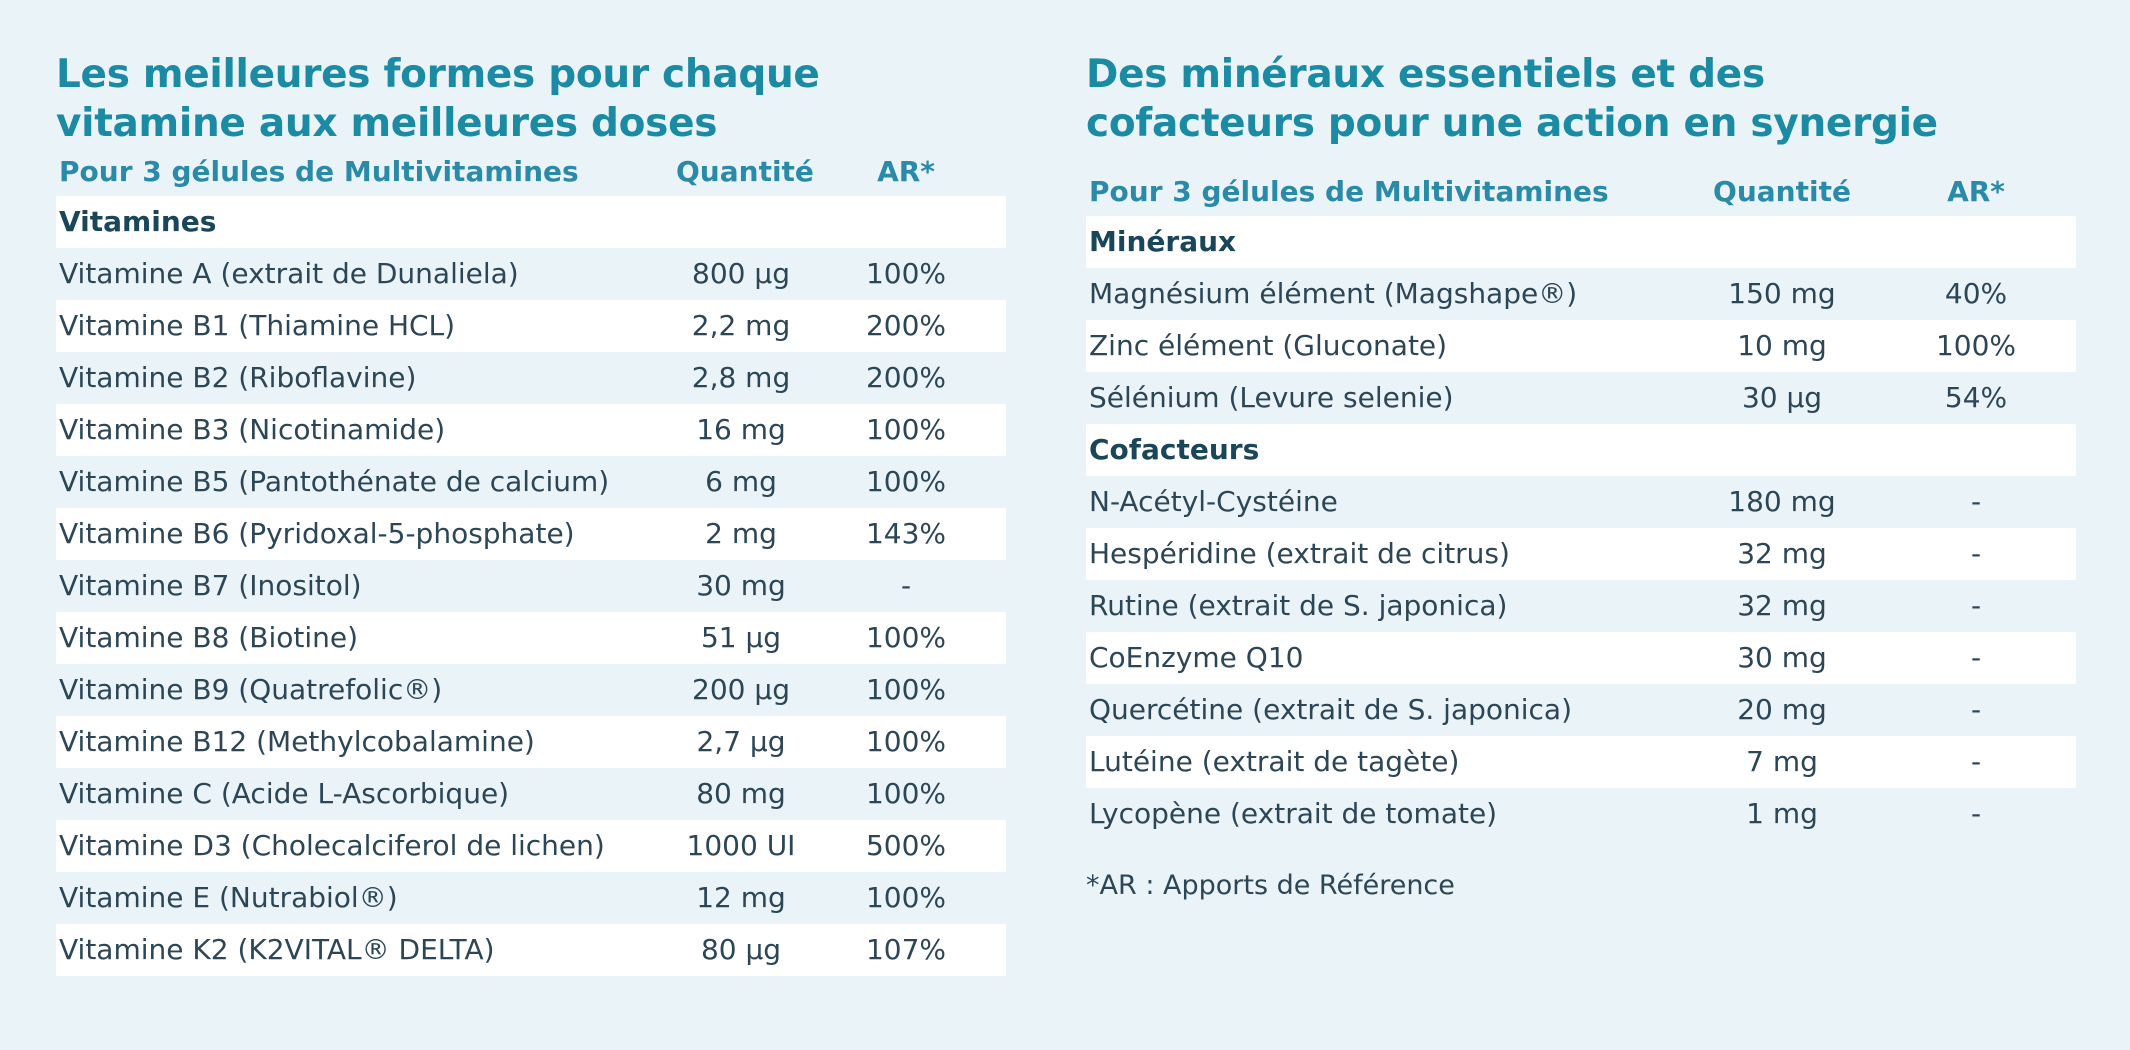 This screenshot has width=2130, height=1050. I want to click on section-row: Vitamines, so click(531, 222).